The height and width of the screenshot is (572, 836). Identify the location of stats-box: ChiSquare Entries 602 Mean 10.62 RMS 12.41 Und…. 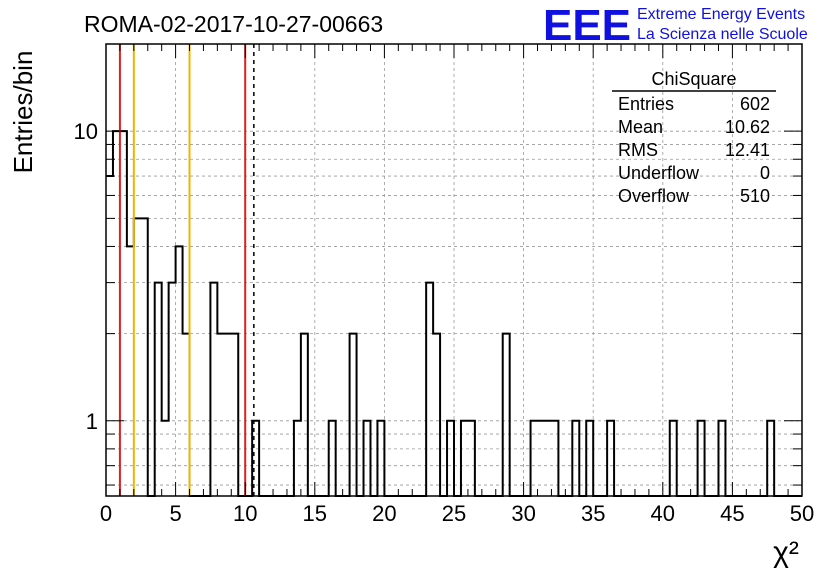
(694, 137).